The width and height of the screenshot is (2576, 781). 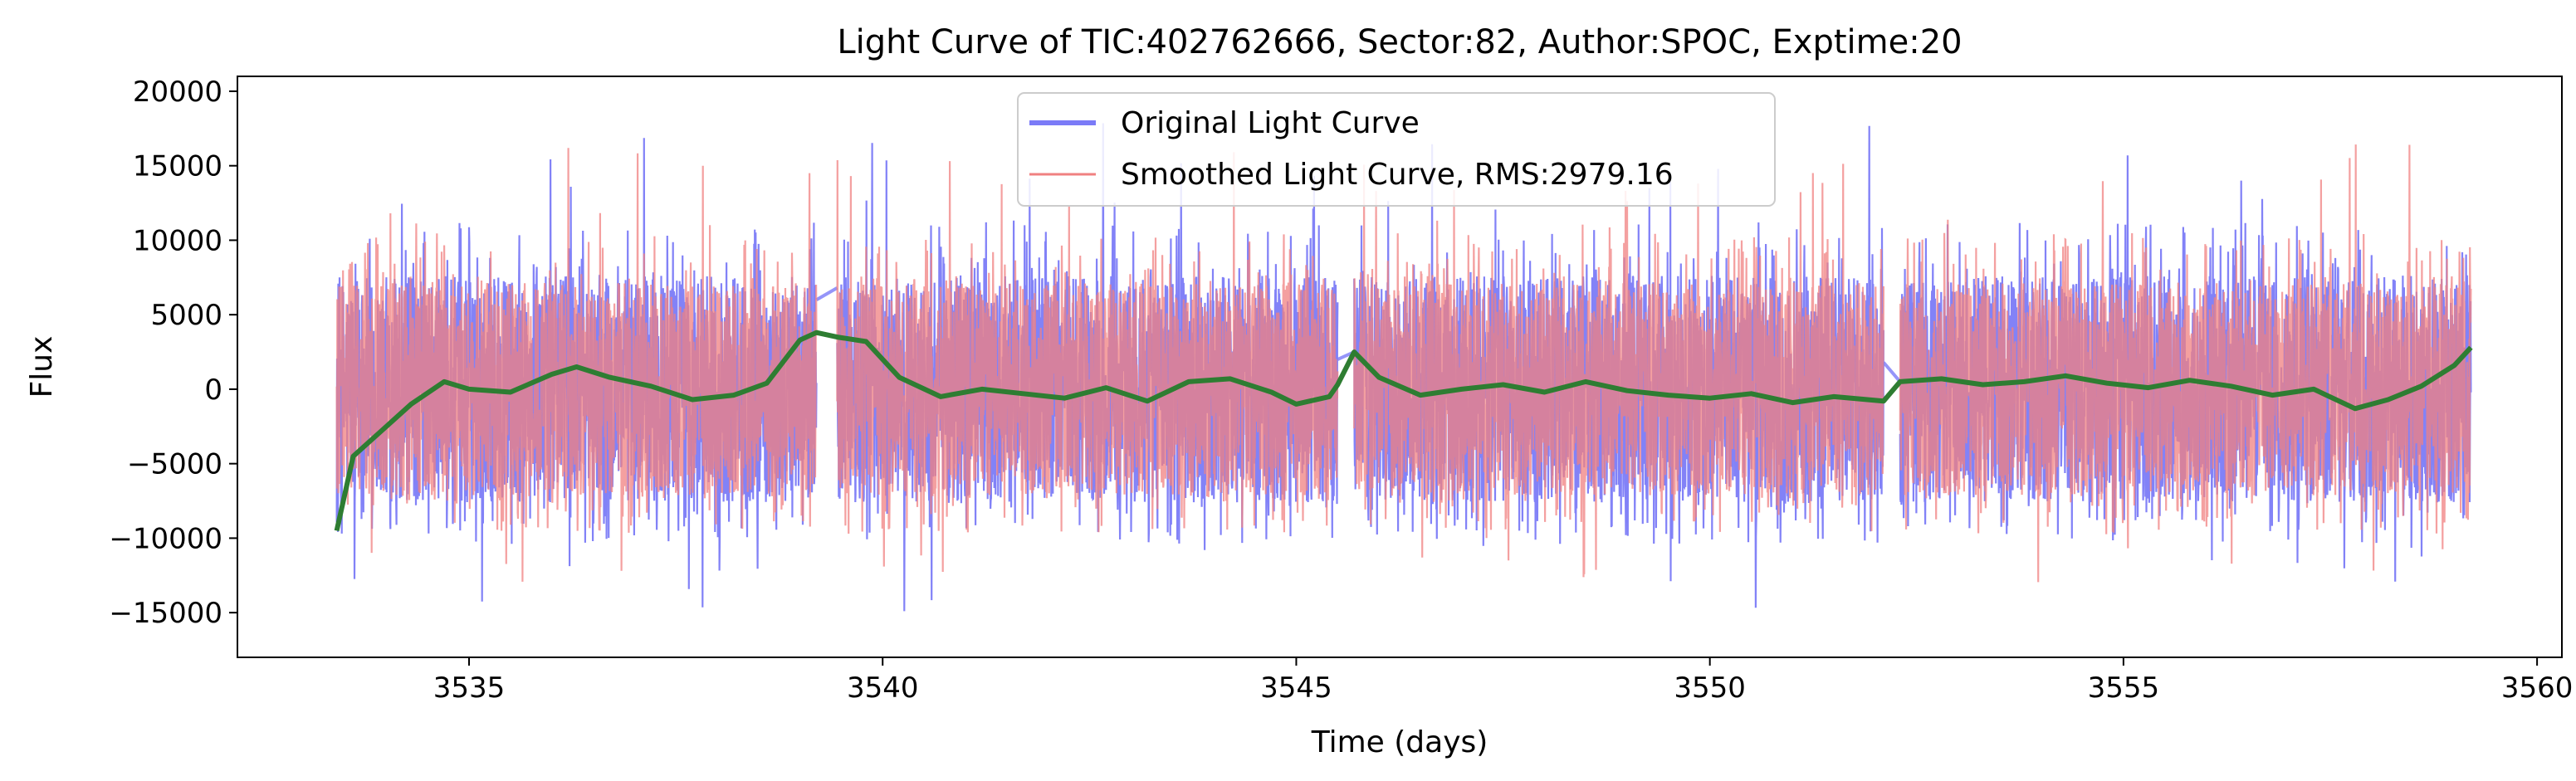 What do you see at coordinates (883, 688) in the screenshot?
I see `x-tick-label: 3540` at bounding box center [883, 688].